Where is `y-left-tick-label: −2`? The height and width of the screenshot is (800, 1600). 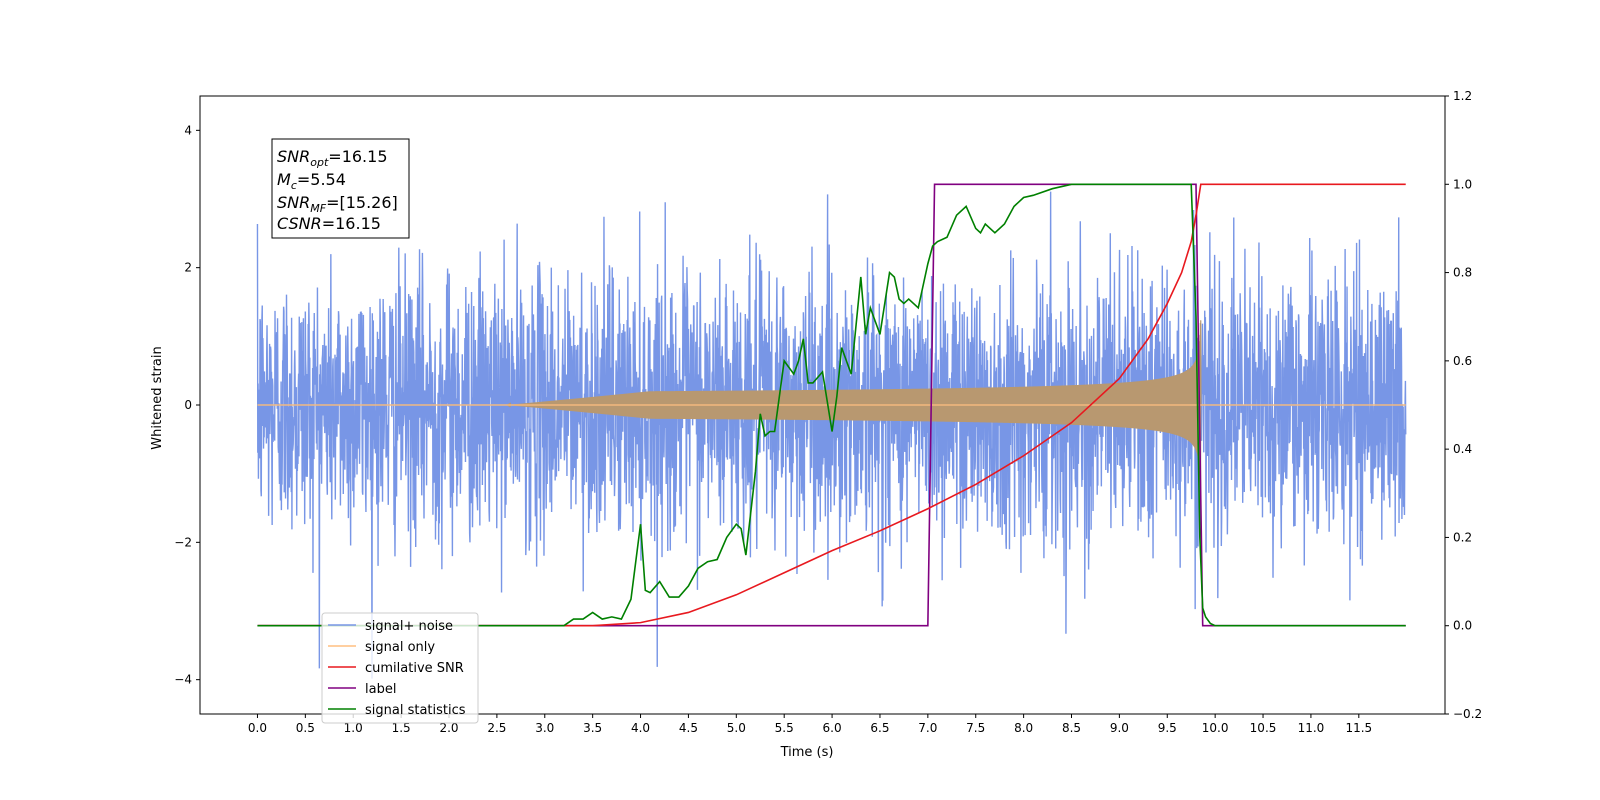
y-left-tick-label: −2 is located at coordinates (183, 542).